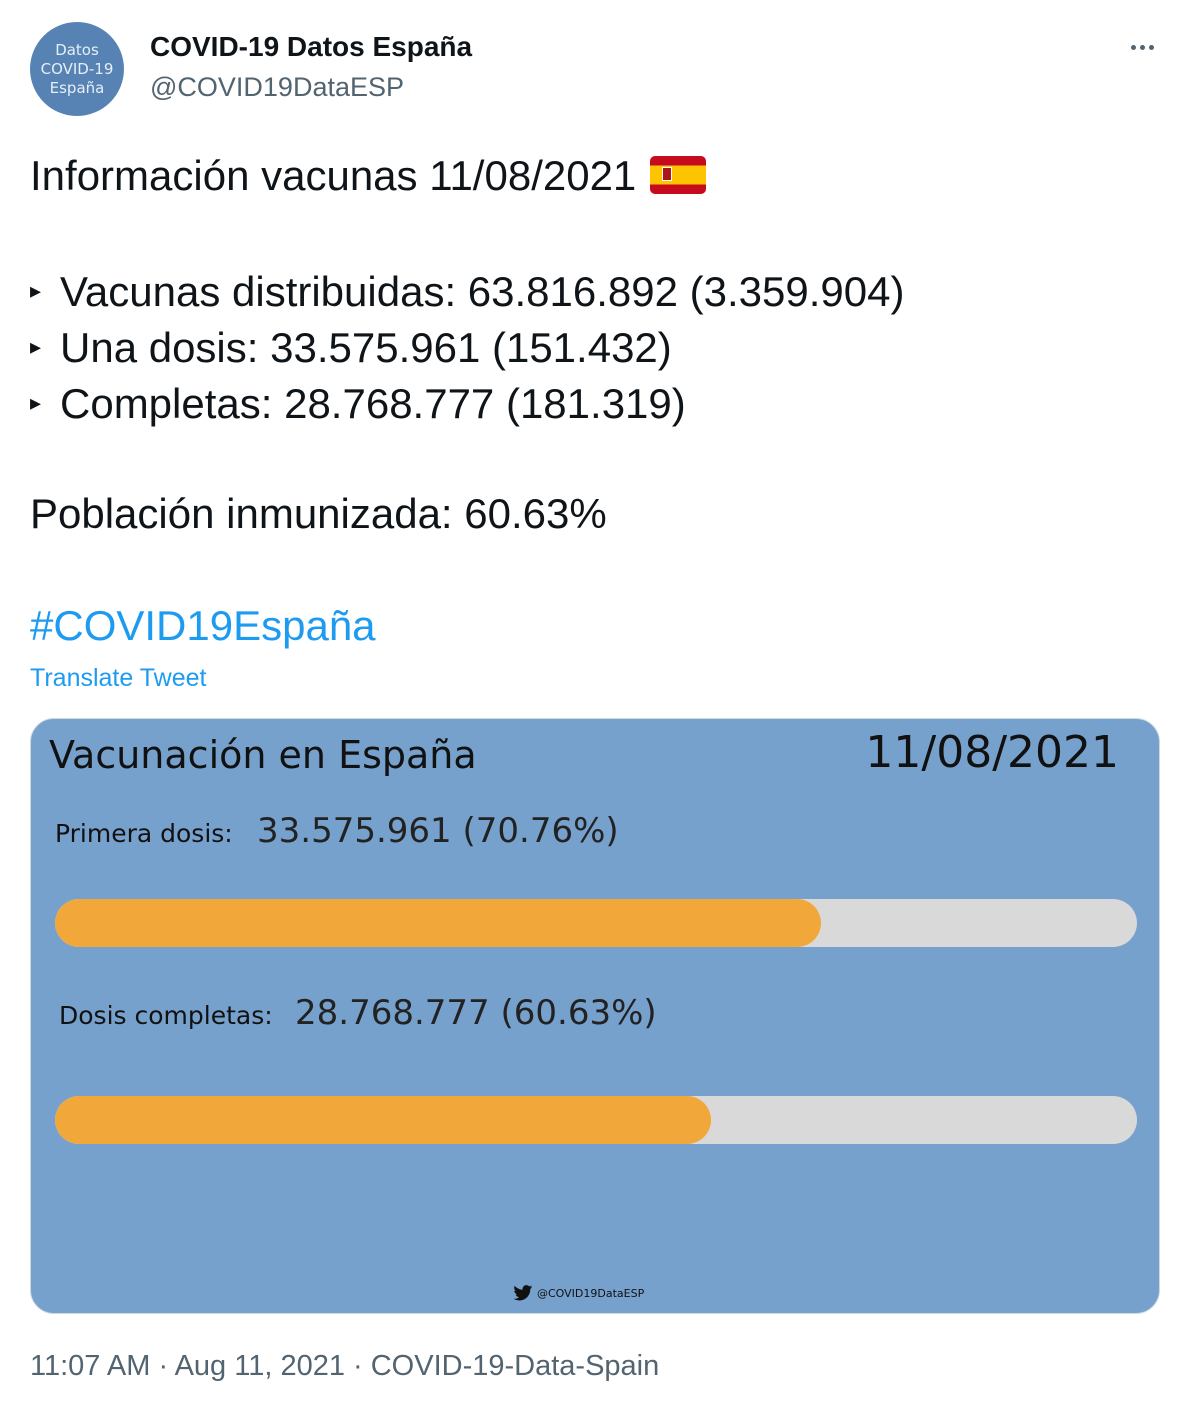 This screenshot has width=1186, height=1406. I want to click on tweet-bullet-line: ▸ Completas: 28.768.777 (181.319), so click(358, 404).